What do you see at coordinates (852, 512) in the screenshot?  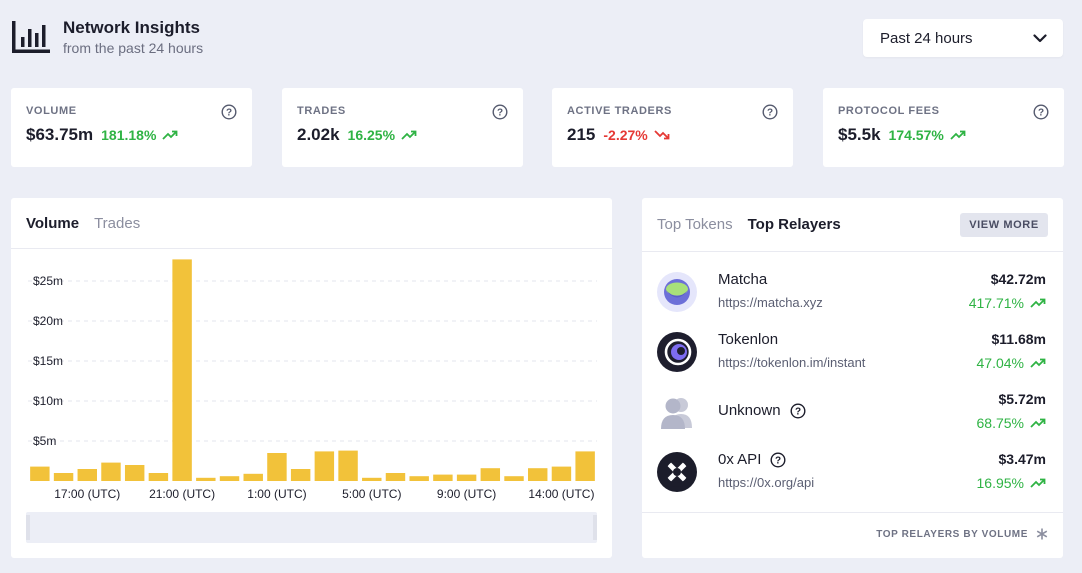 I see `panel-divider` at bounding box center [852, 512].